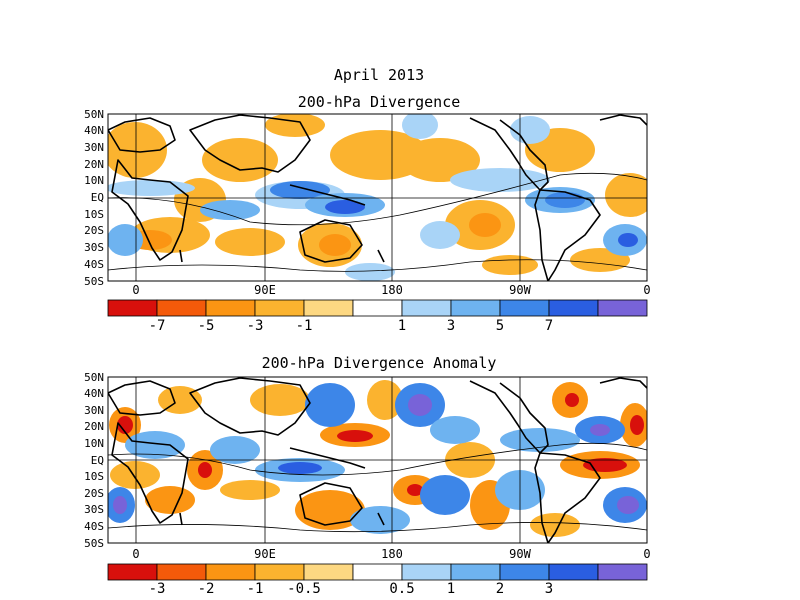 This screenshot has height=600, width=800. What do you see at coordinates (379, 102) in the screenshot?
I see `panel-1-title: 200-hPa Divergence` at bounding box center [379, 102].